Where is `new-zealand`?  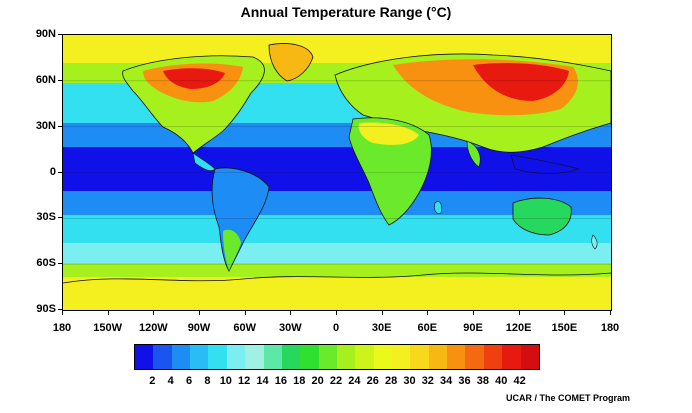
new-zealand is located at coordinates (594, 242).